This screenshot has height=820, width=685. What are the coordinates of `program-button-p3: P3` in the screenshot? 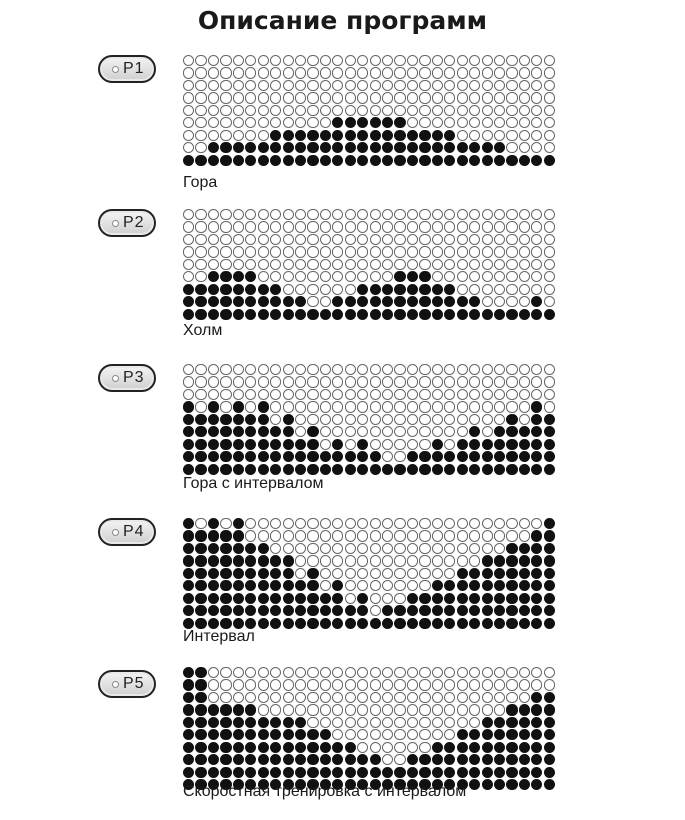 It's located at (127, 378).